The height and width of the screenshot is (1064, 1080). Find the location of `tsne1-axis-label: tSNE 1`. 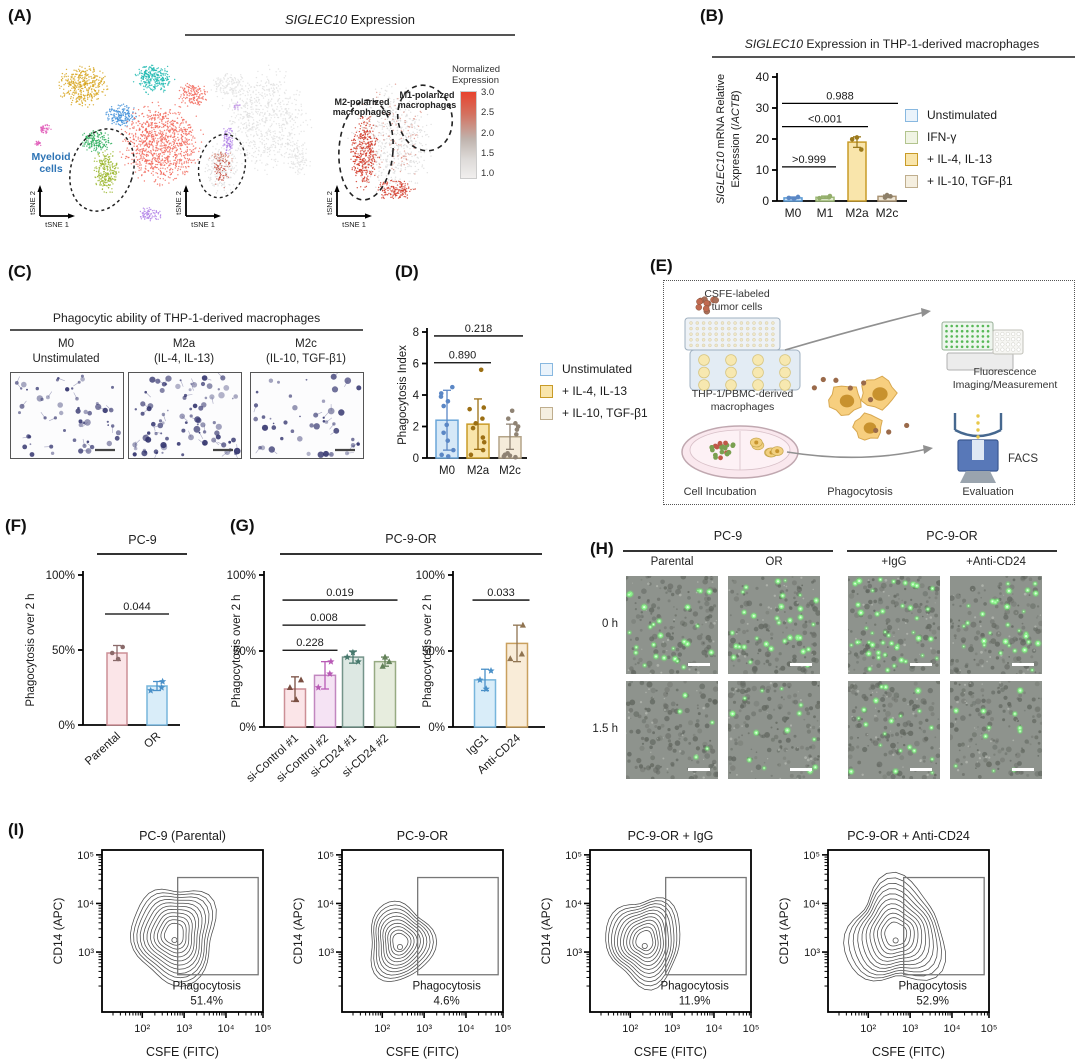

tsne1-axis-label: tSNE 1 is located at coordinates (203, 224).